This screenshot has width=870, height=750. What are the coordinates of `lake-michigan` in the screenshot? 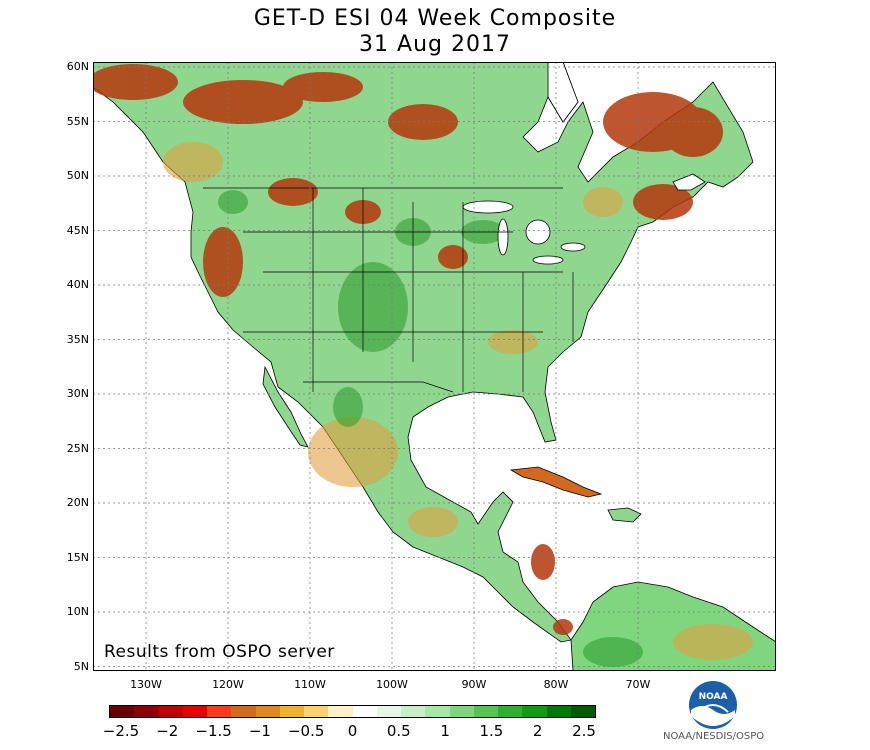 It's located at (503, 237).